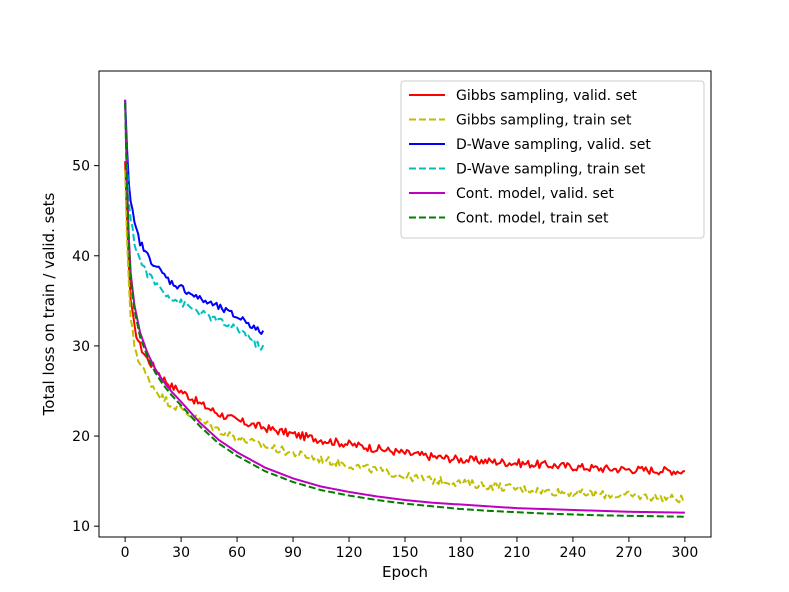 The height and width of the screenshot is (592, 789). I want to click on x-tick-label: 90, so click(293, 553).